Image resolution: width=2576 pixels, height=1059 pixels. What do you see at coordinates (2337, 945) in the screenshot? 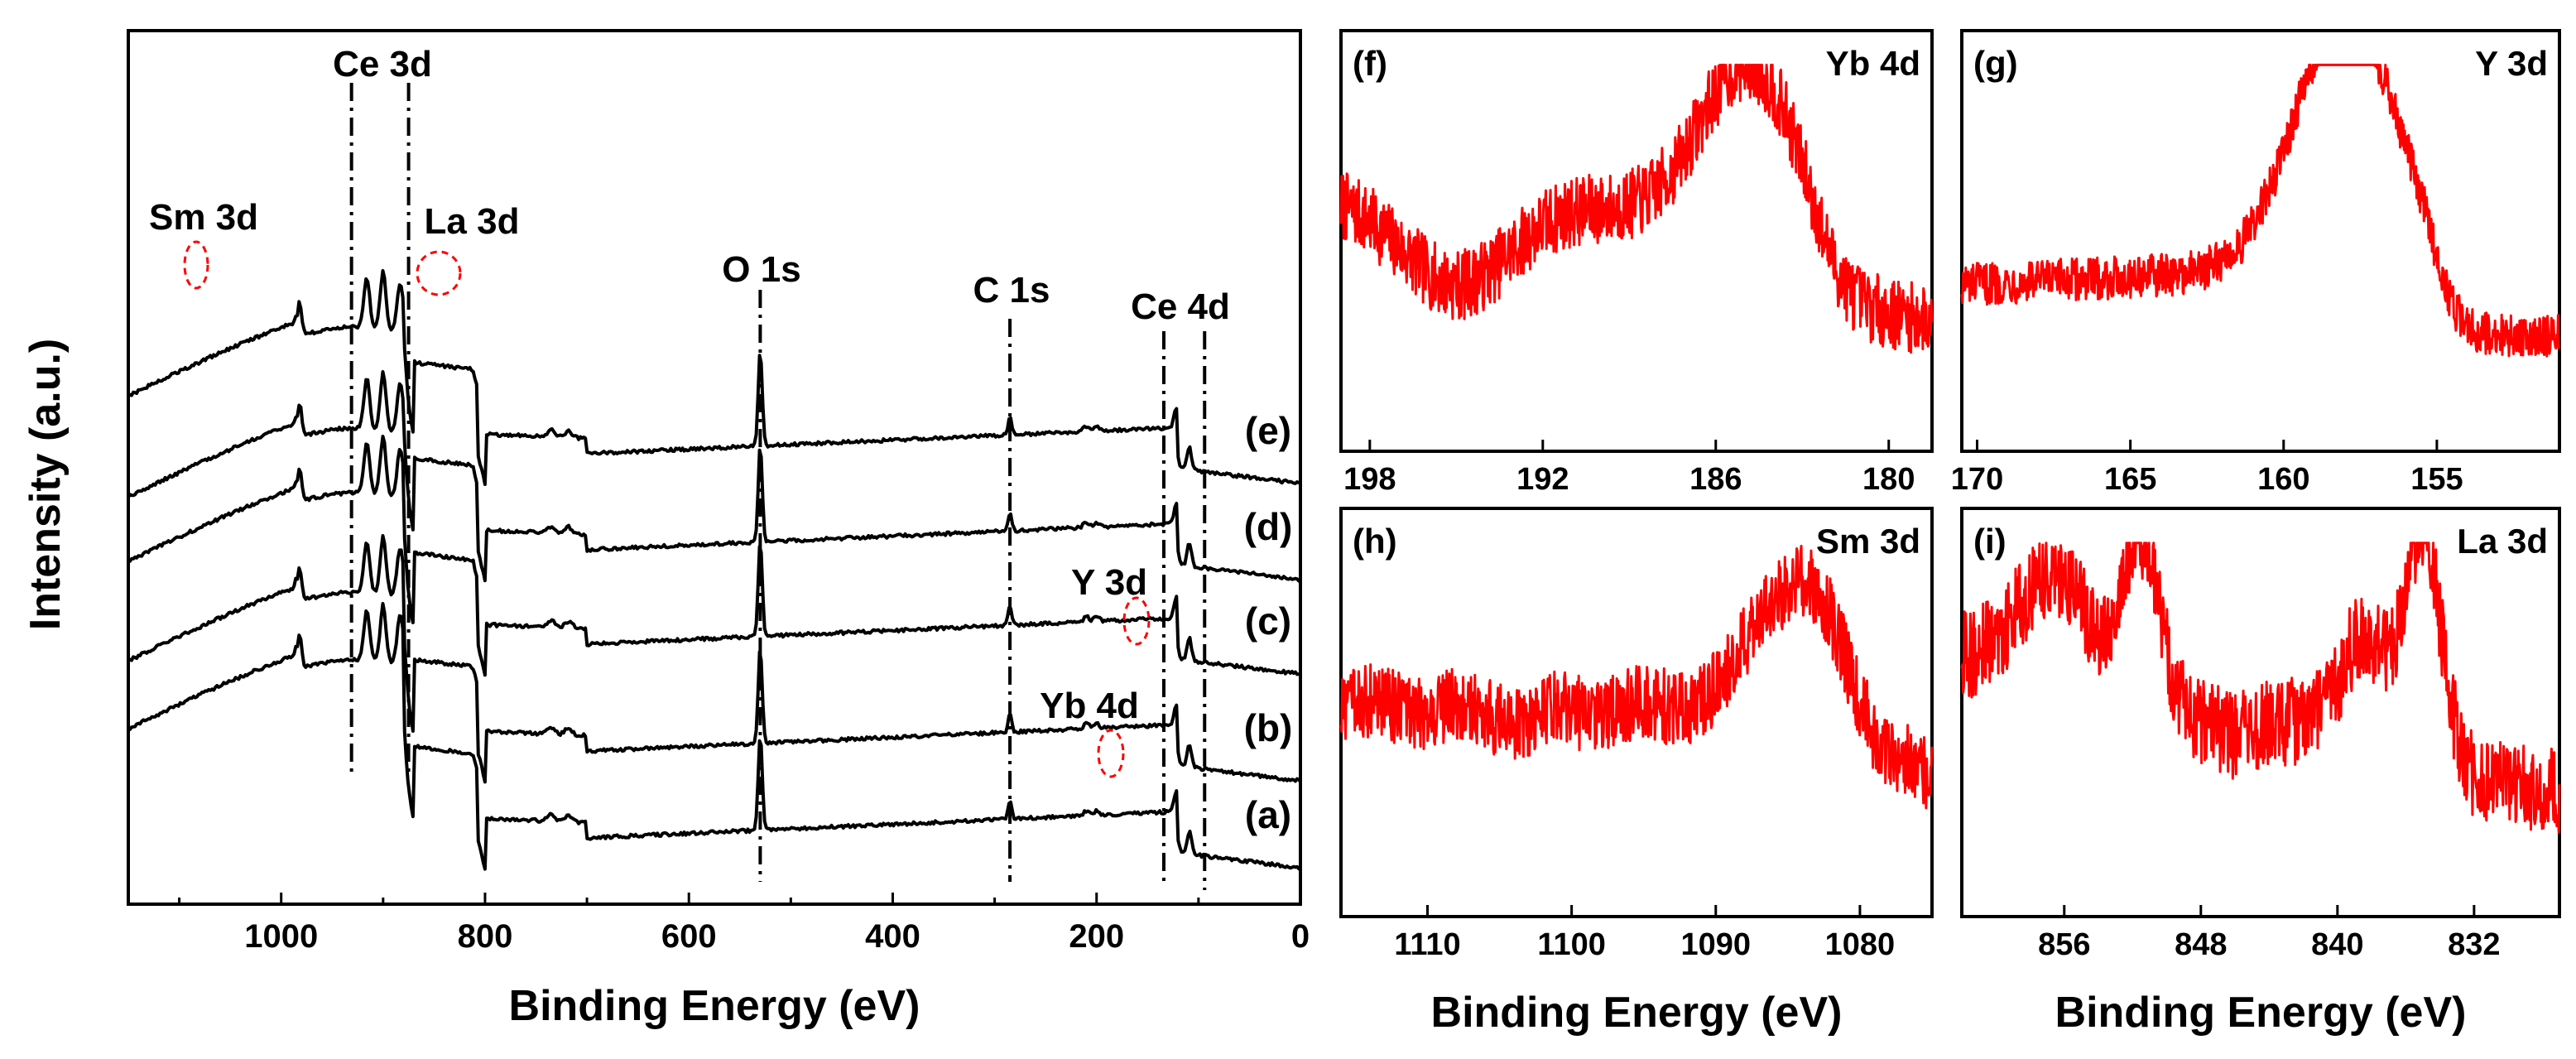
I see `panel-x-tick-label: 840` at bounding box center [2337, 945].